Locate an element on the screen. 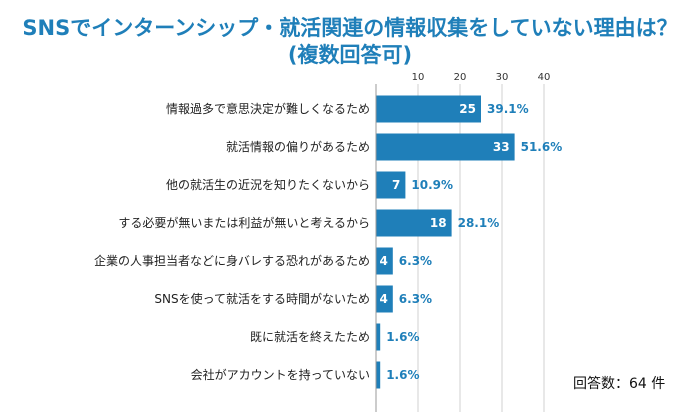 This screenshot has width=700, height=420. category-label: する必要が無いまたは利益が無いと考えるから is located at coordinates (244, 222).